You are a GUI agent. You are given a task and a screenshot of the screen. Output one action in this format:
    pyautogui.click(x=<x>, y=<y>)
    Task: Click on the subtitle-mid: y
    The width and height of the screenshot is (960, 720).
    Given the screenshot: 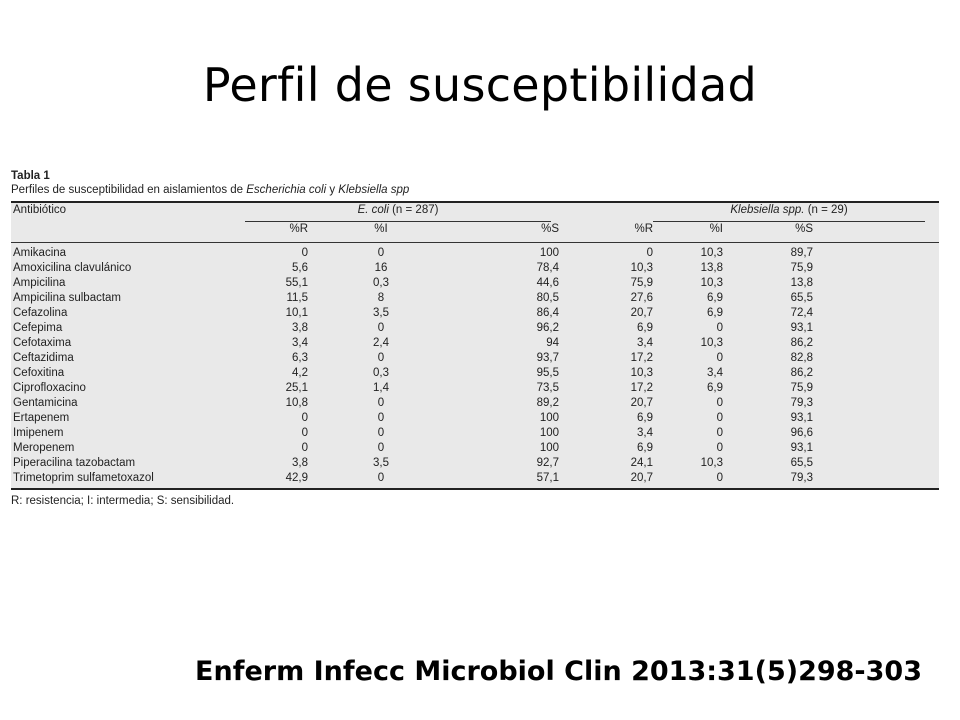 What is the action you would take?
    pyautogui.click(x=332, y=190)
    